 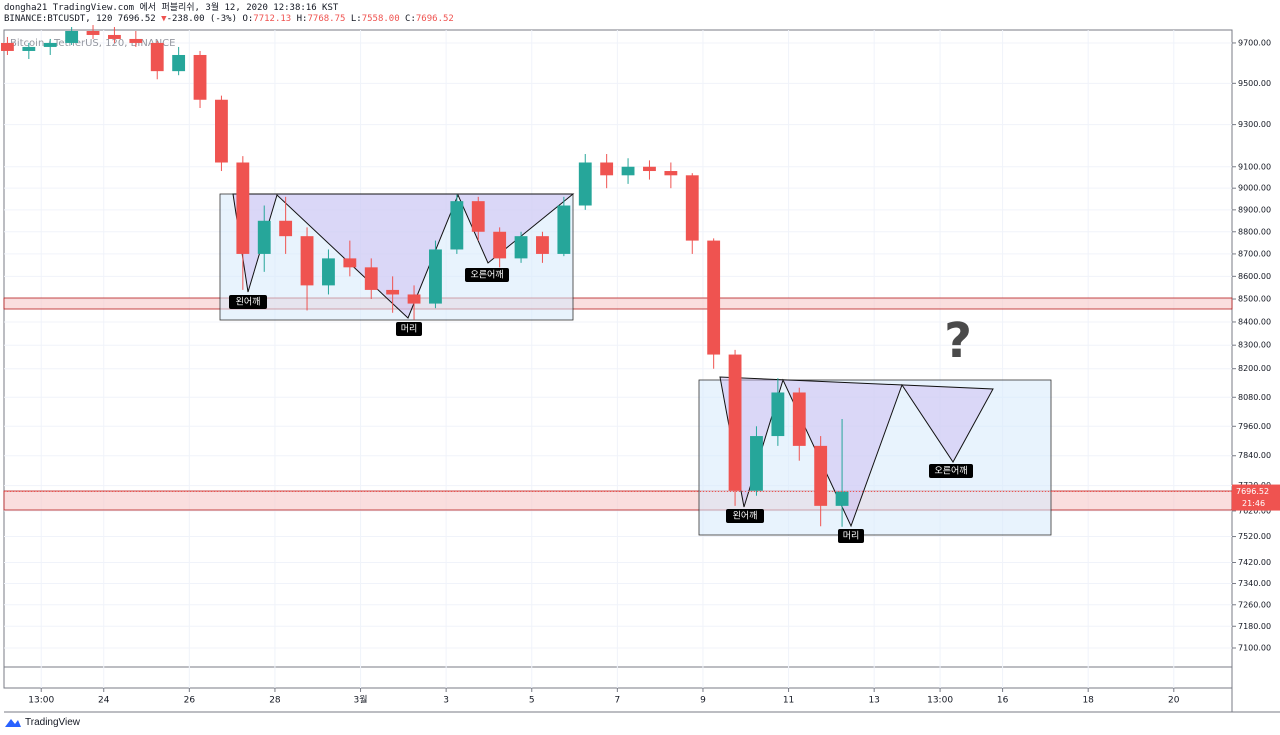 I want to click on x-tick-label: 5, so click(x=532, y=701).